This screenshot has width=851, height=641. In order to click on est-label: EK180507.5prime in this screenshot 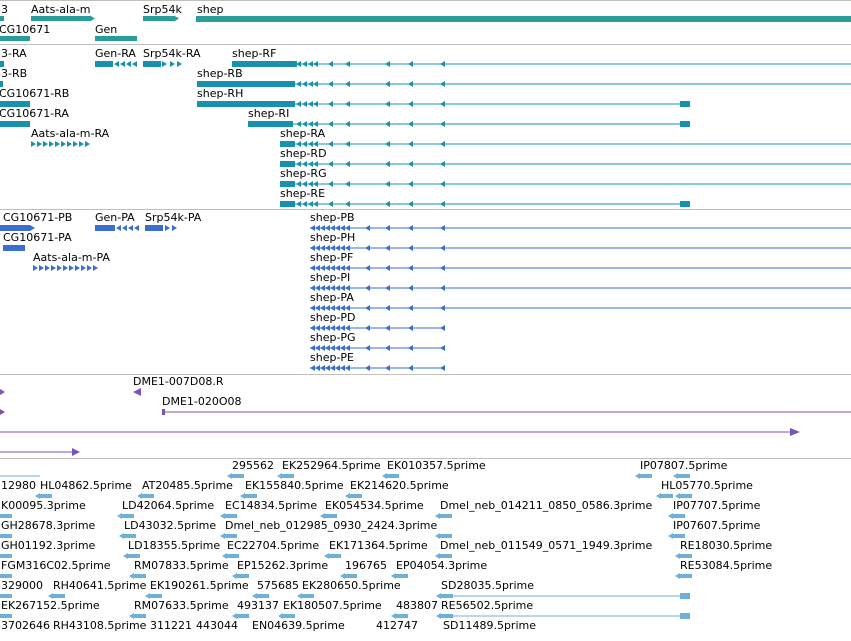, I will do `click(332, 605)`.